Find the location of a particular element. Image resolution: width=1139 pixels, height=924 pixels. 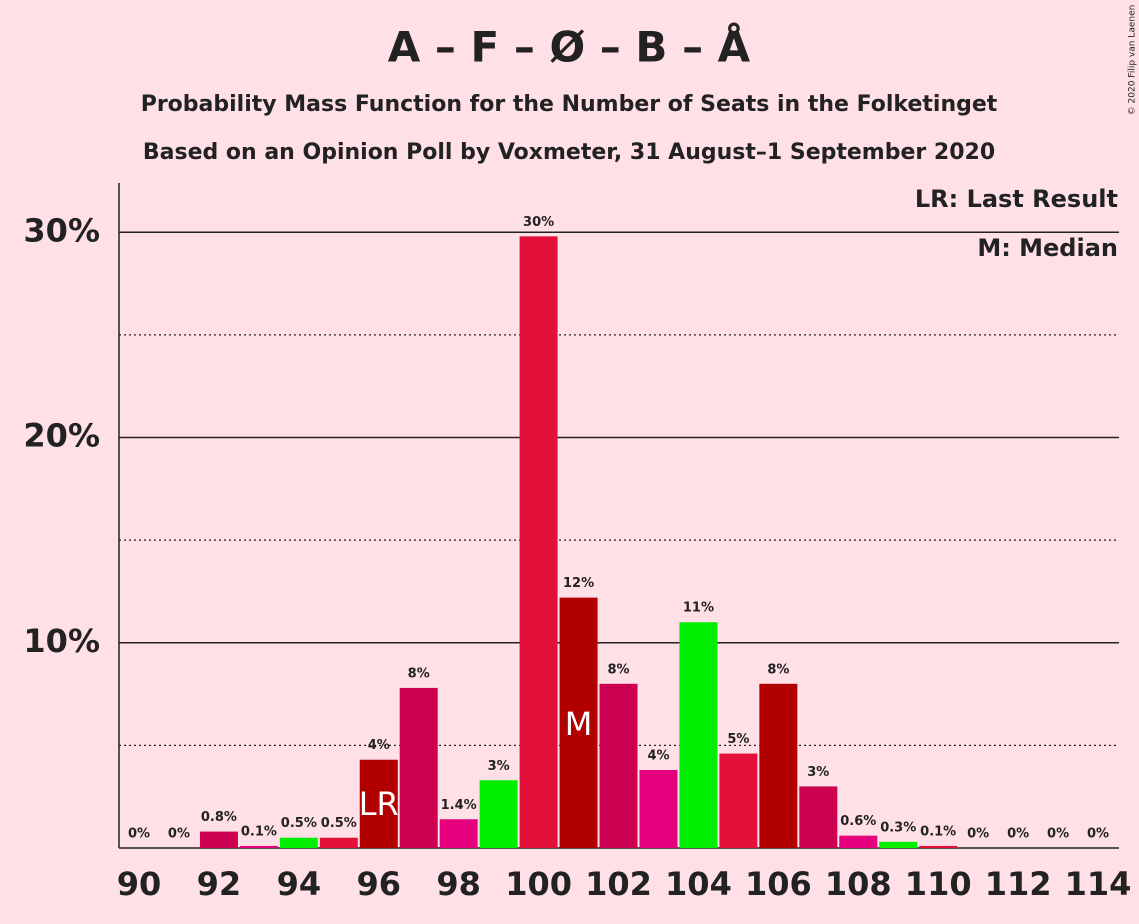

legend-entry: LR: Last Result is located at coordinates (1016, 199).